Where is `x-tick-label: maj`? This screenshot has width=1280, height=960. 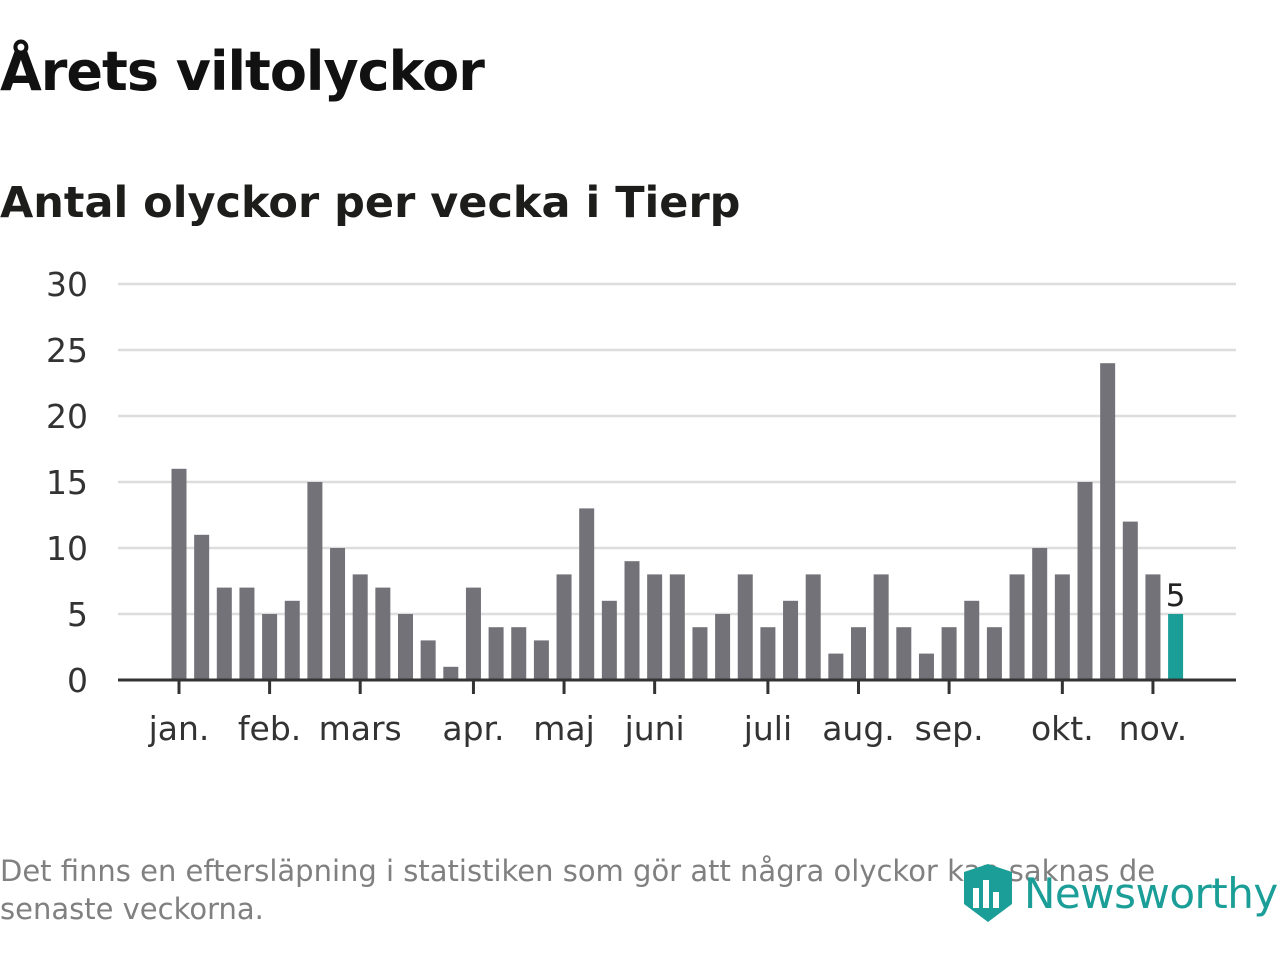 x-tick-label: maj is located at coordinates (564, 728).